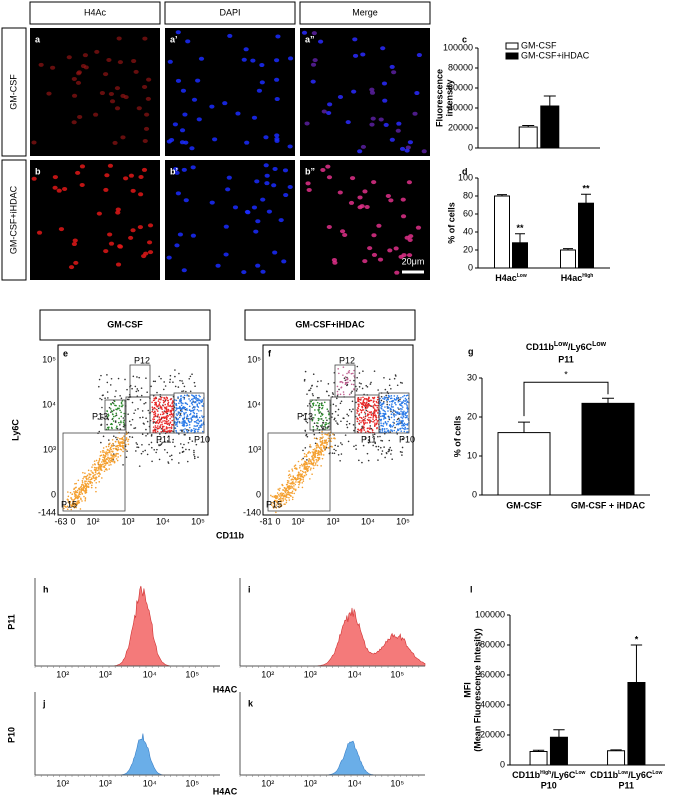 The height and width of the screenshot is (798, 685). I want to click on flow-y-label: Ly6C, so click(15, 430).